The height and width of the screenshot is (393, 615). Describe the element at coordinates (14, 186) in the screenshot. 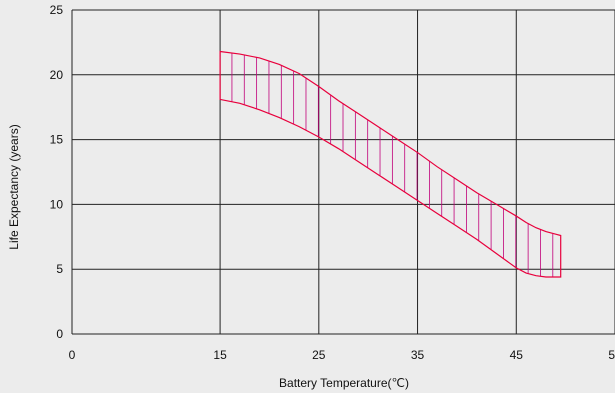

I see `y-axis-label: Life Expectancy (years)` at that location.